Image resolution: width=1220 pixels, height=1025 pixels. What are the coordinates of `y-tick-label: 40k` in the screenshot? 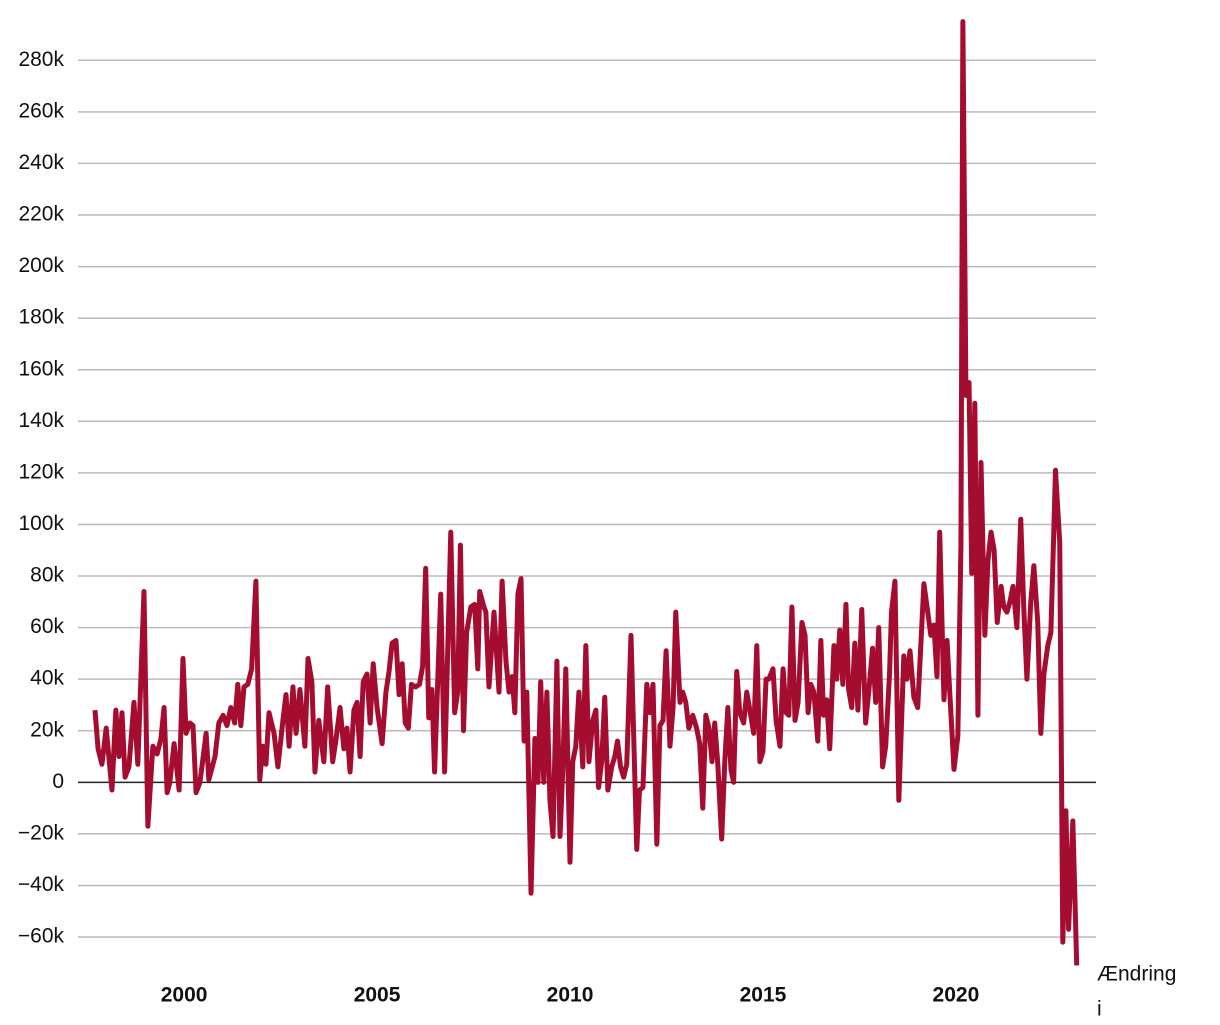 It's located at (47, 678).